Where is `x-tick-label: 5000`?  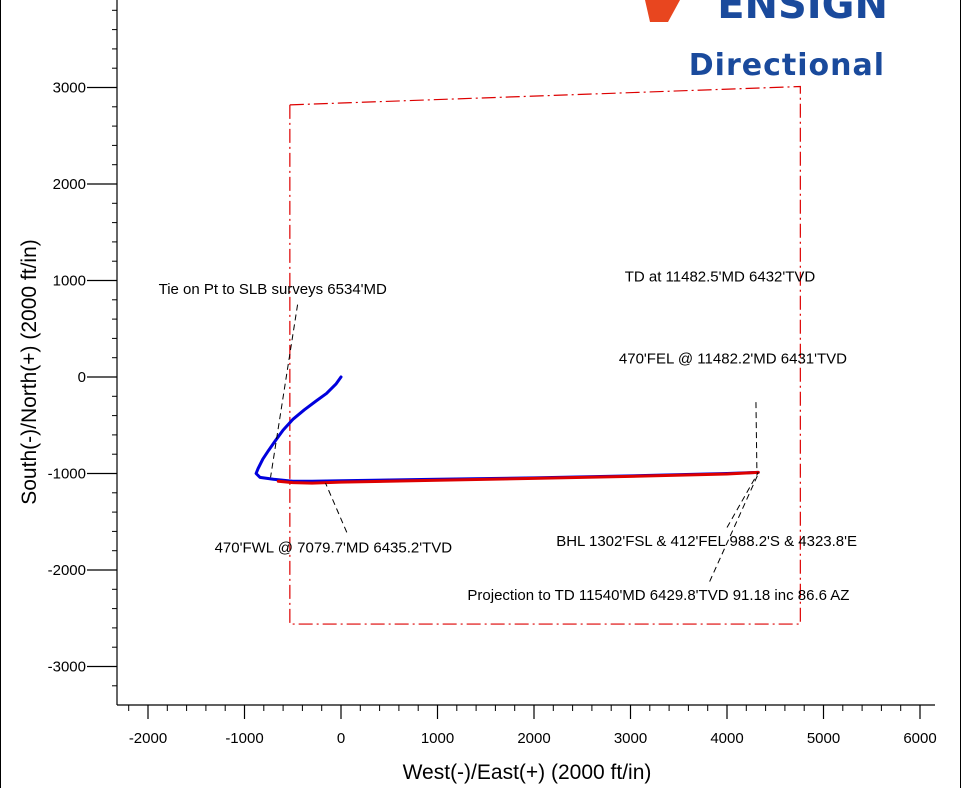
x-tick-label: 5000 is located at coordinates (823, 738).